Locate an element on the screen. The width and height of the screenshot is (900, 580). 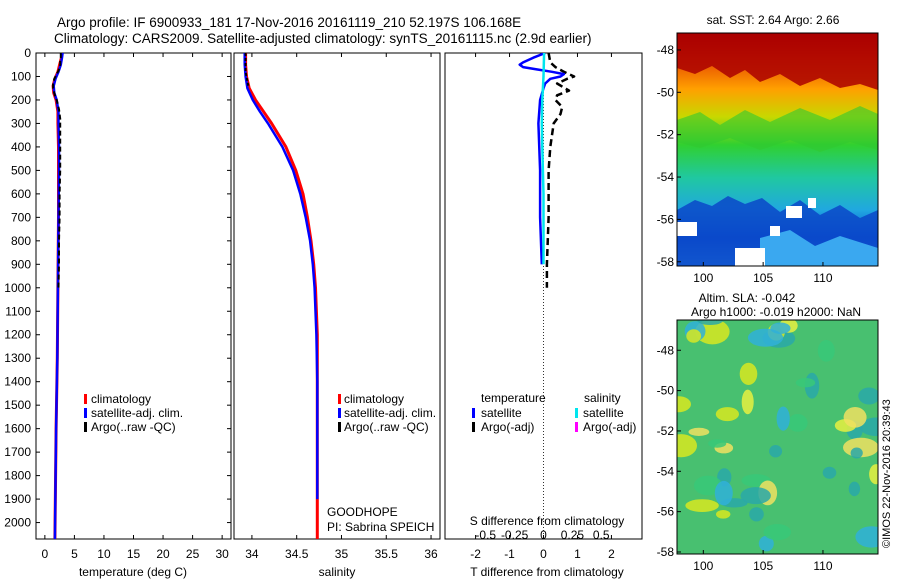
depth-tick-label: 1400 is located at coordinates (17, 382).